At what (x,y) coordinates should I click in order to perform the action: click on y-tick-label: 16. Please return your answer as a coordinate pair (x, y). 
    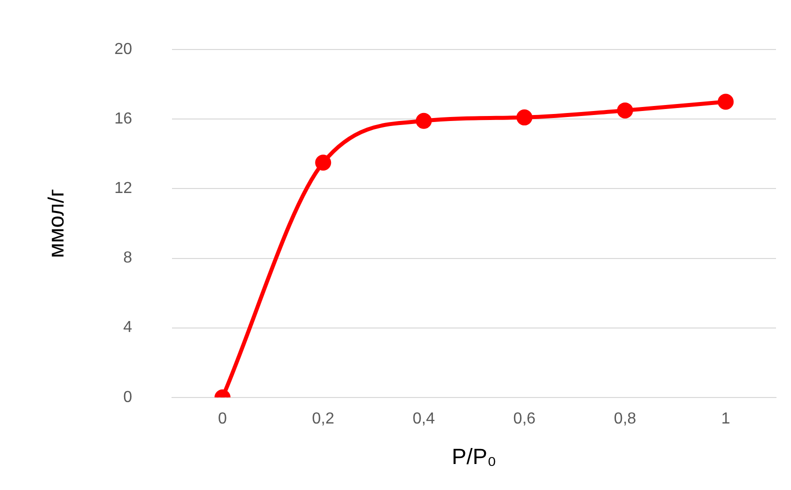
    Looking at the image, I should click on (123, 119).